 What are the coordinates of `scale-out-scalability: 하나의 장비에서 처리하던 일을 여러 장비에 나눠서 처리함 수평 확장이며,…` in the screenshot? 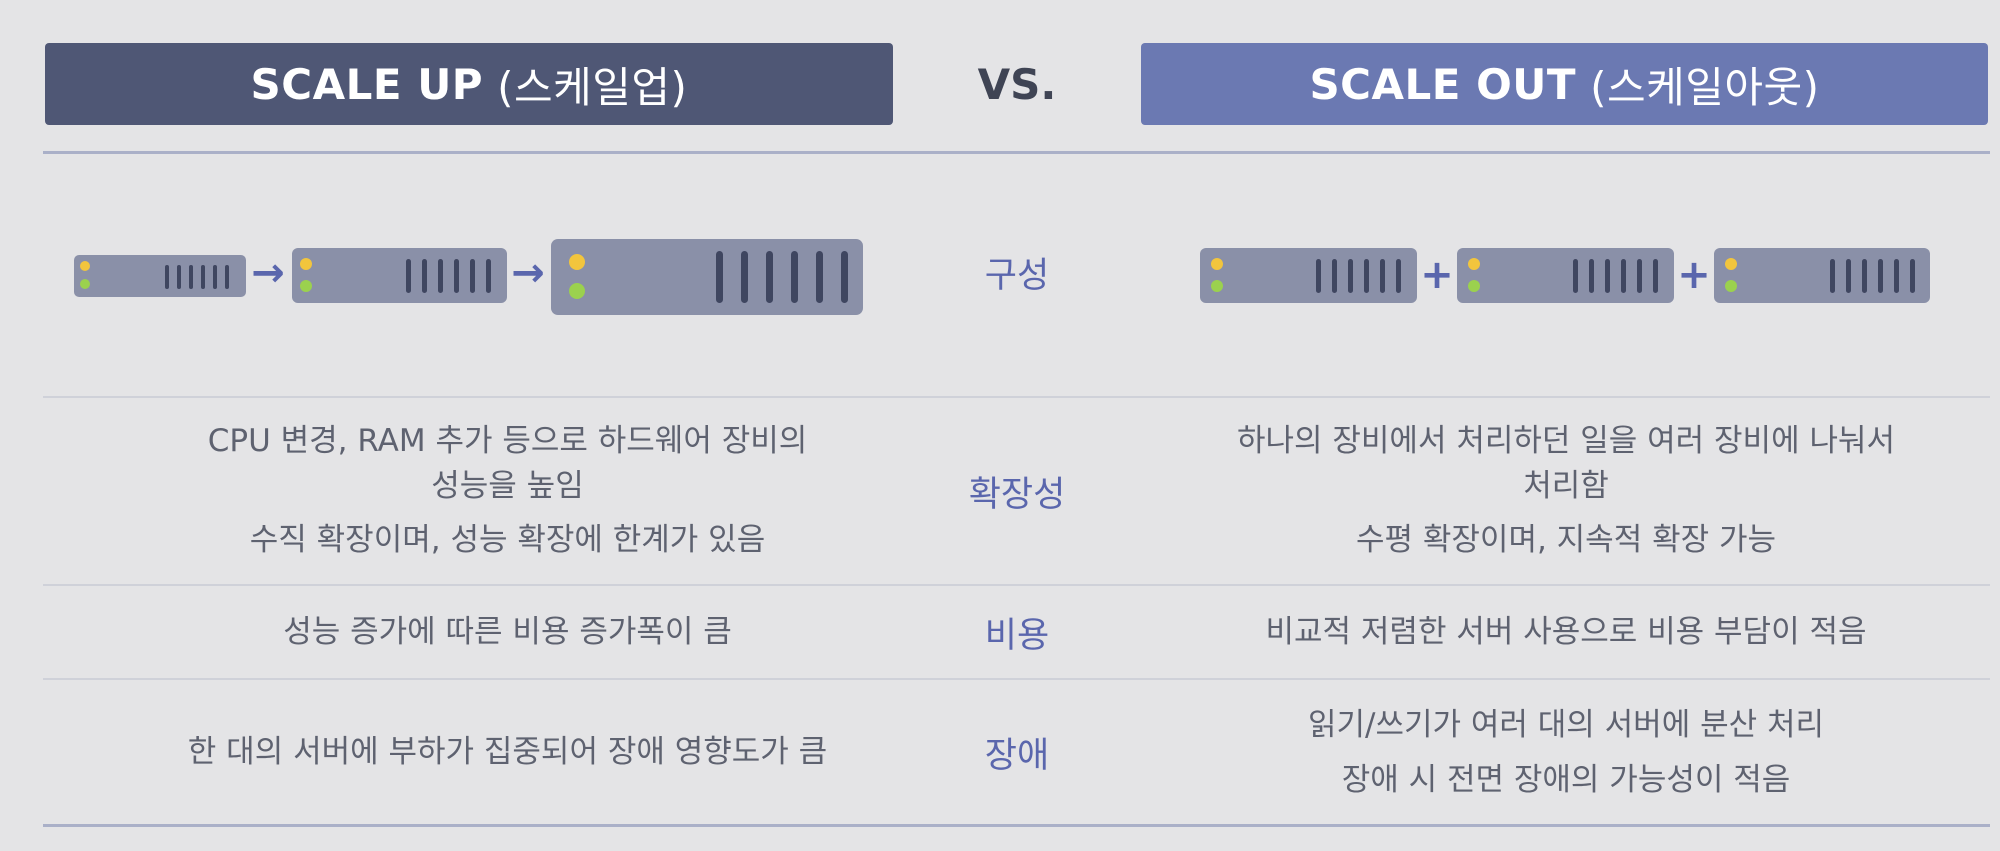 It's located at (1566, 491).